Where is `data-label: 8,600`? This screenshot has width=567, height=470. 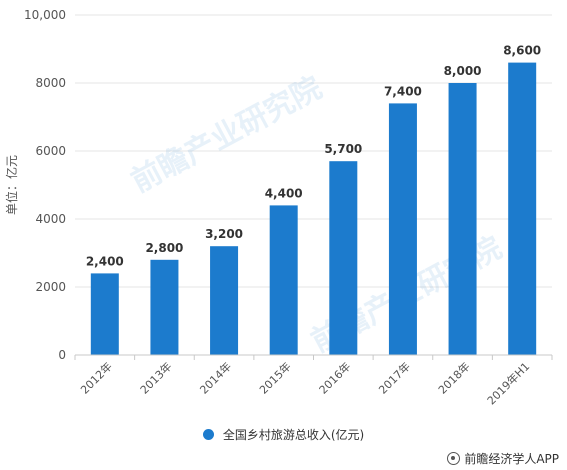
data-label: 8,600 is located at coordinates (522, 51).